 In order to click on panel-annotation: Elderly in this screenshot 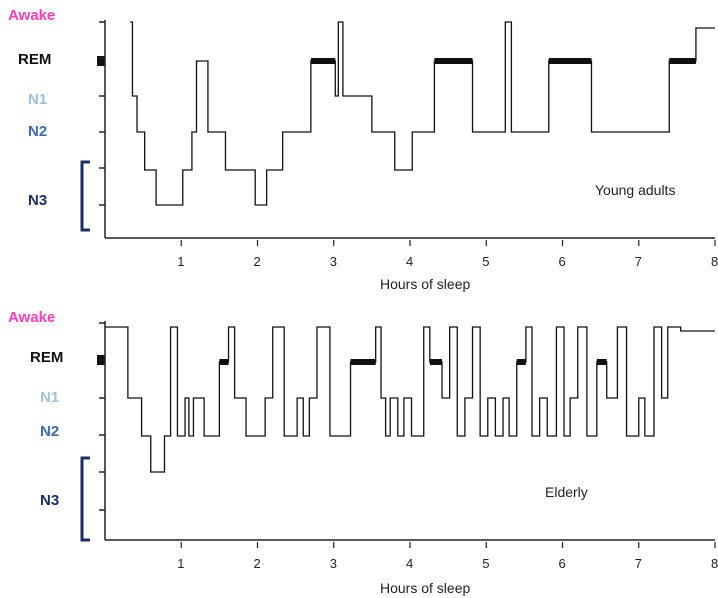, I will do `click(566, 492)`.